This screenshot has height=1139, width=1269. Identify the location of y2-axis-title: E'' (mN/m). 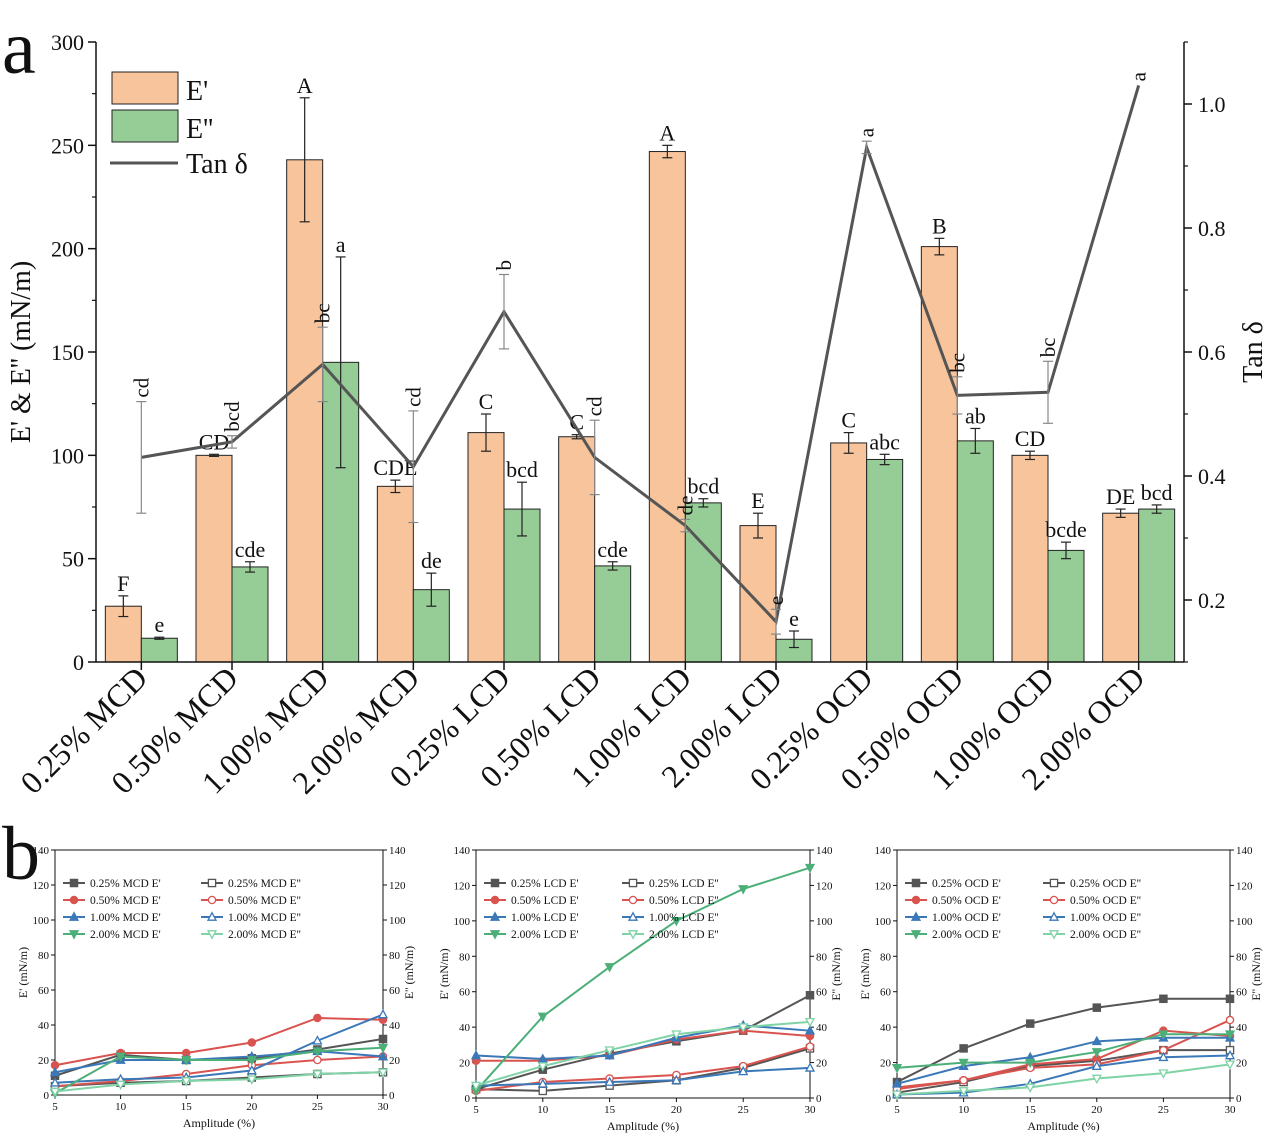
(1256, 973).